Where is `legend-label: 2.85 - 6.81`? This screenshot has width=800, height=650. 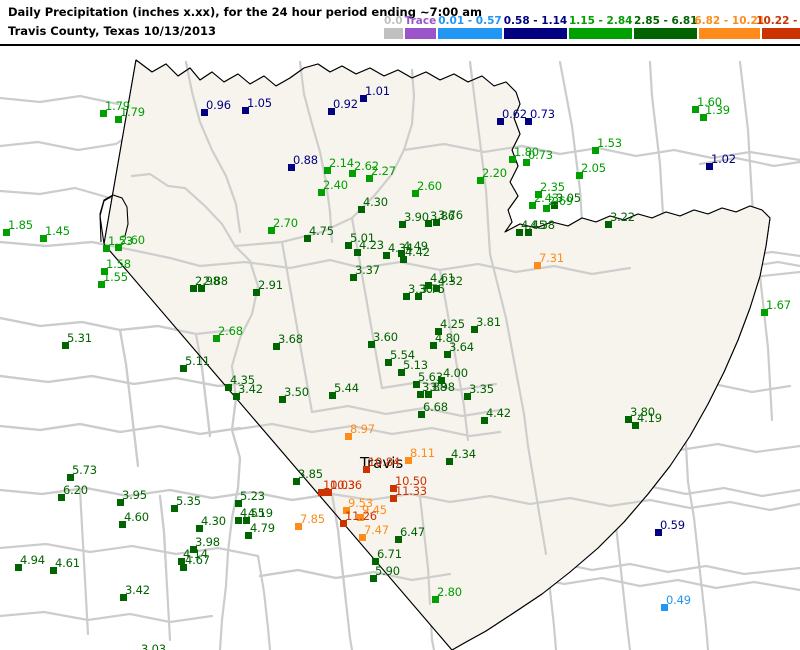
legend-label: 2.85 - 6.81 is located at coordinates (665, 21).